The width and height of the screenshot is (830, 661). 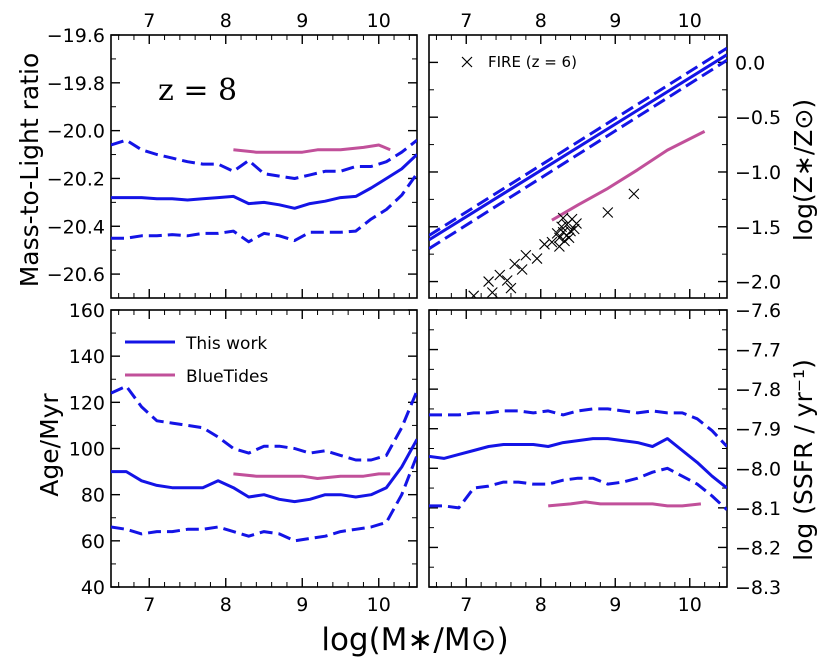 I want to click on xtick-label-top-left-0: 7, so click(x=149, y=21).